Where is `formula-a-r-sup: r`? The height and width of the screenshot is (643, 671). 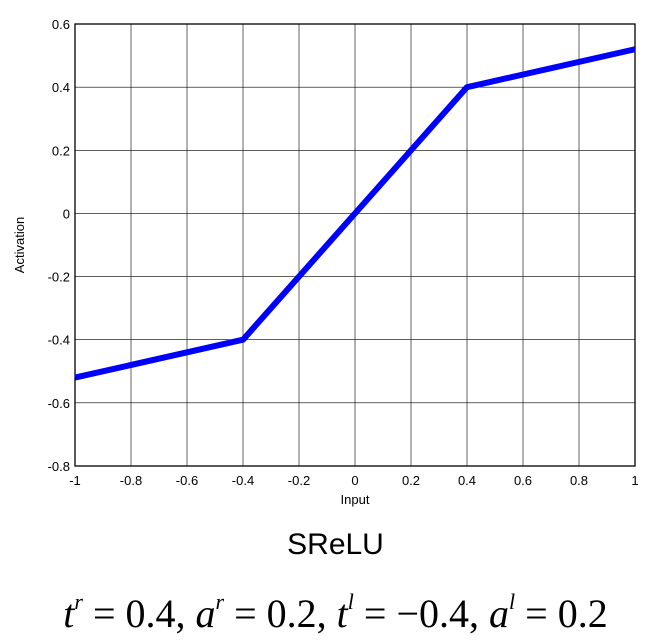 formula-a-r-sup: r is located at coordinates (220, 601).